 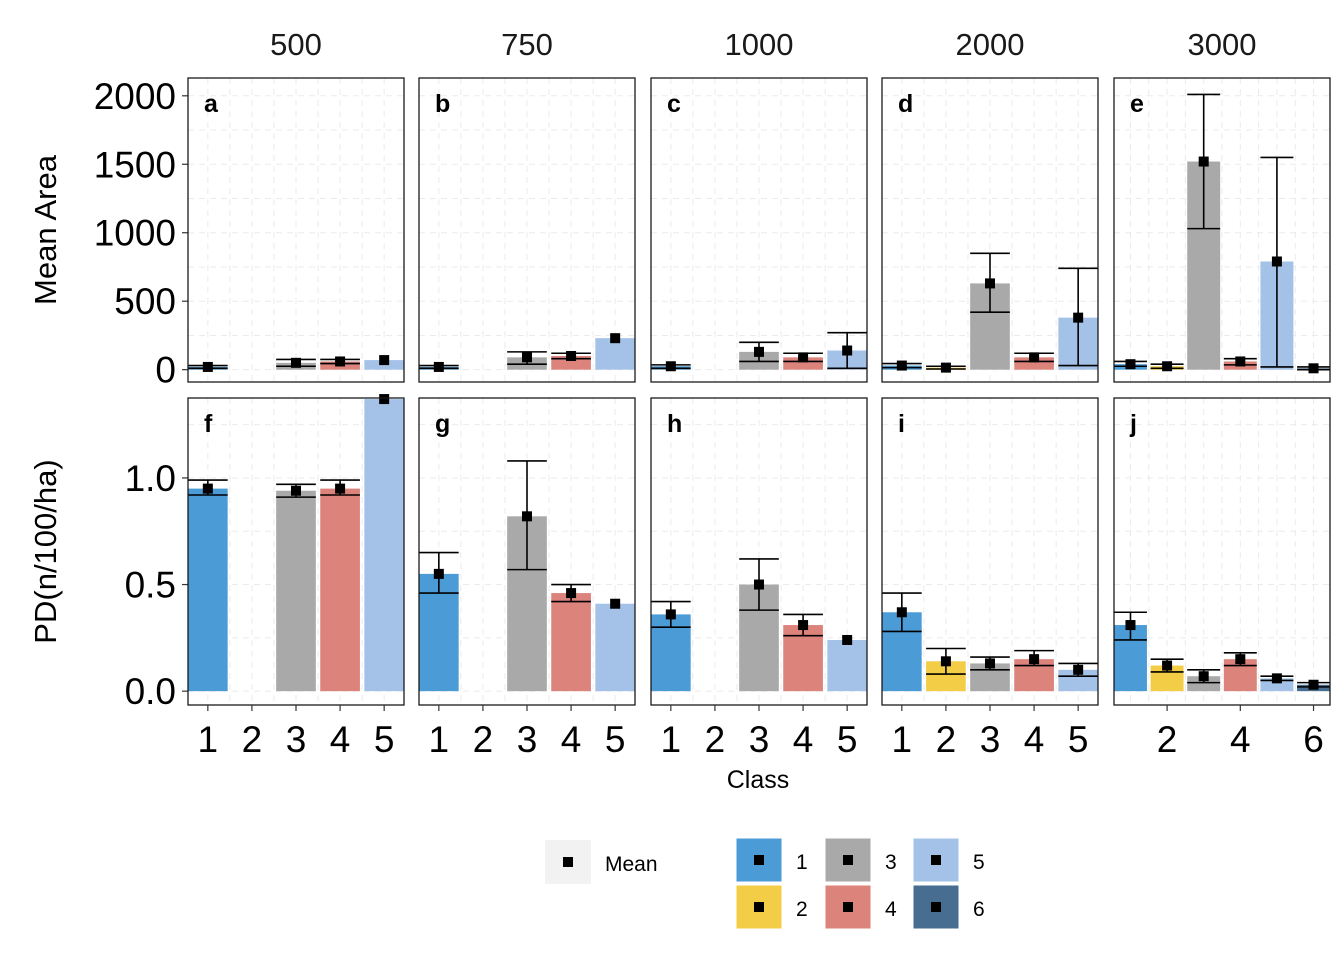 What do you see at coordinates (45, 551) in the screenshot?
I see `y-axis-title-2: PD(n/100/ha)` at bounding box center [45, 551].